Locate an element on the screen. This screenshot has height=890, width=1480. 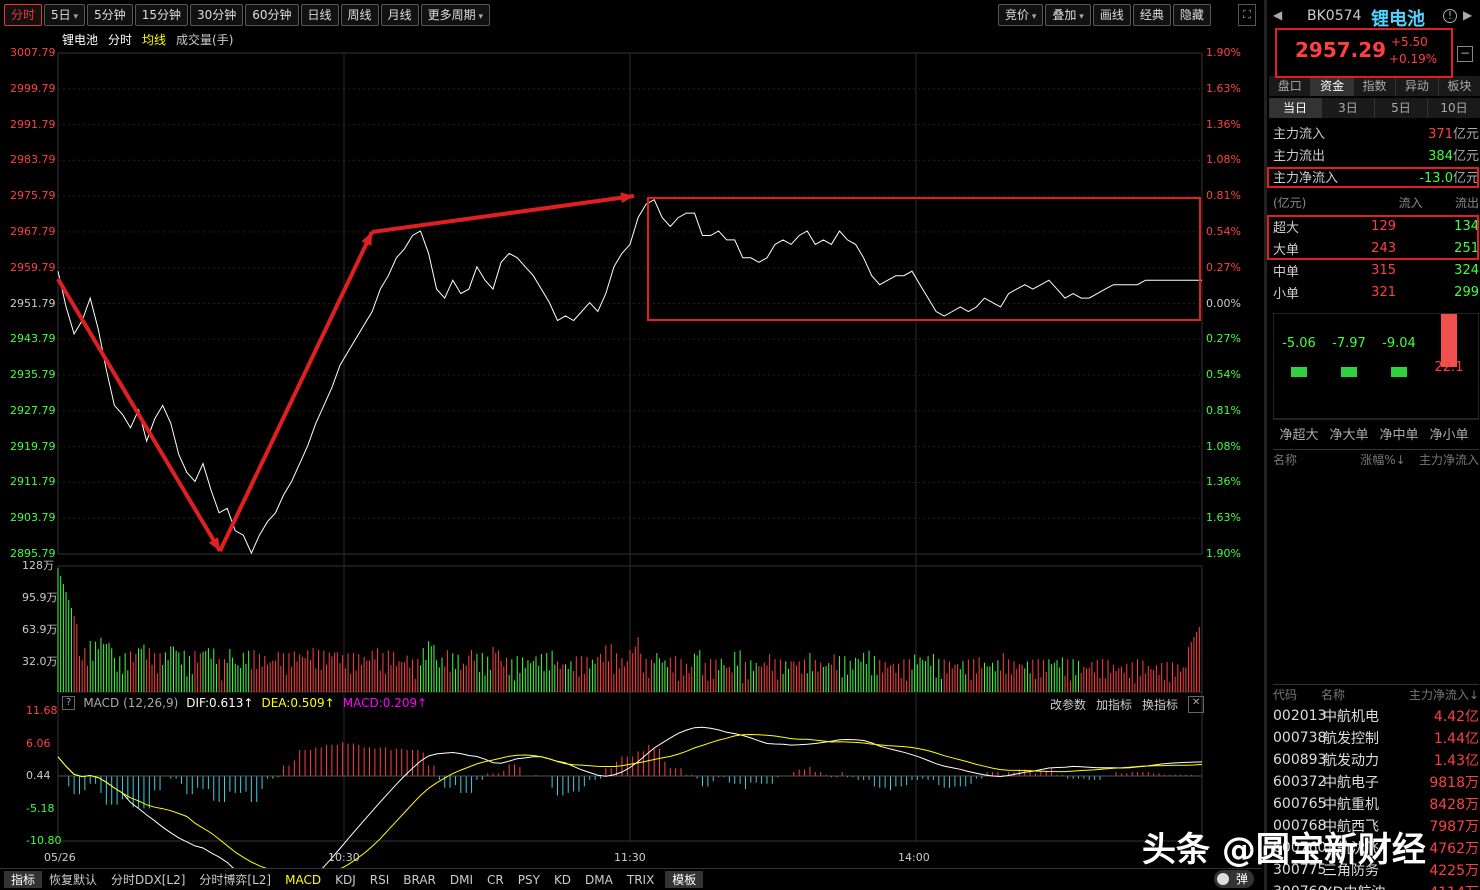
stock-row-5: 000768 中航西飞 7987万 is located at coordinates (1376, 826).